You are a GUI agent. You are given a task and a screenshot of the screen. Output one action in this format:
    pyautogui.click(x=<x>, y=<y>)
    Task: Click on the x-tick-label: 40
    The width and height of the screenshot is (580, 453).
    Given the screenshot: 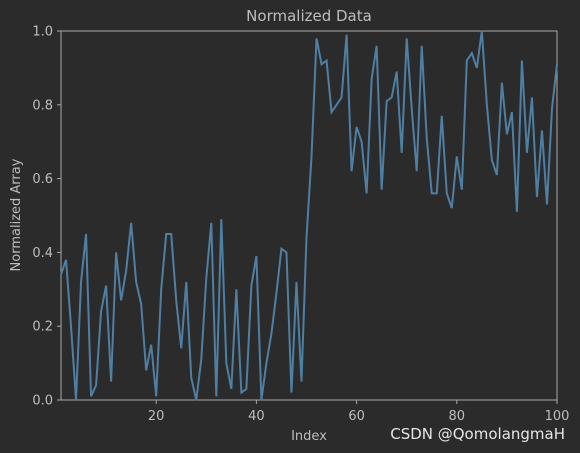 What is the action you would take?
    pyautogui.click(x=256, y=416)
    